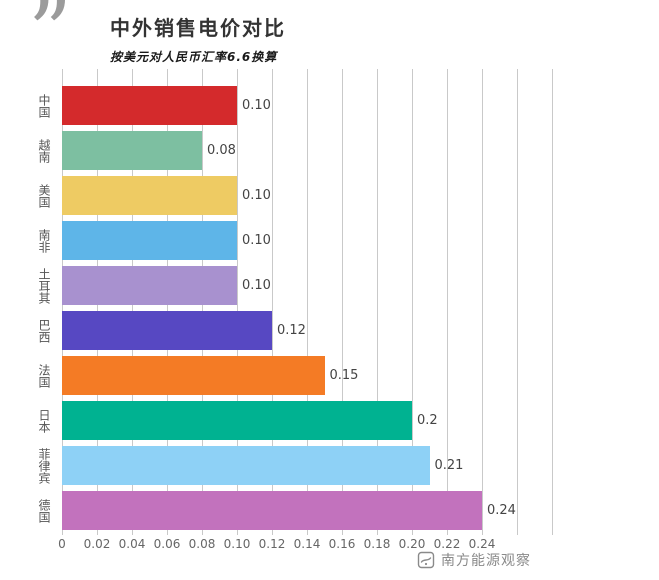  I want to click on bar-row: 越南 0.08, so click(295, 150).